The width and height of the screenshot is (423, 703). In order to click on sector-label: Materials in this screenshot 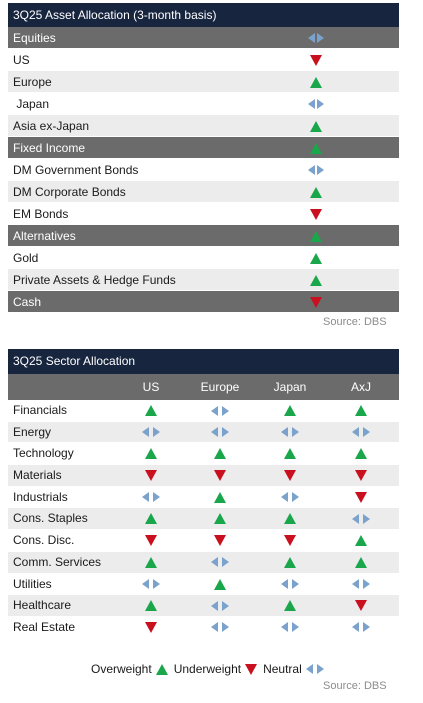, I will do `click(37, 475)`.